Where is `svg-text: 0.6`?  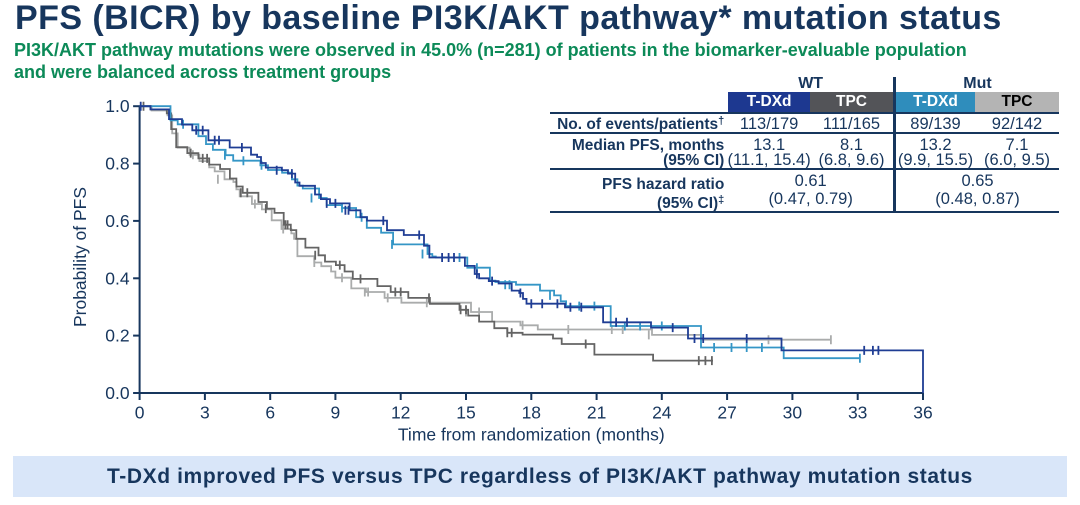 svg-text: 0.6 is located at coordinates (117, 221).